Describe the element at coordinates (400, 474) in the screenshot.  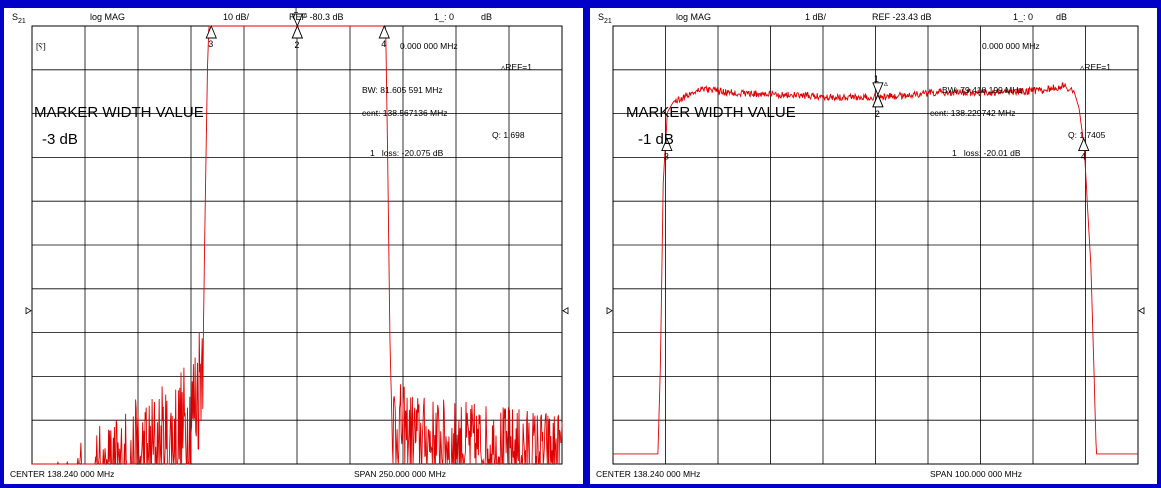
I see `span-frequency: SPAN 250.000 000 MHz` at that location.